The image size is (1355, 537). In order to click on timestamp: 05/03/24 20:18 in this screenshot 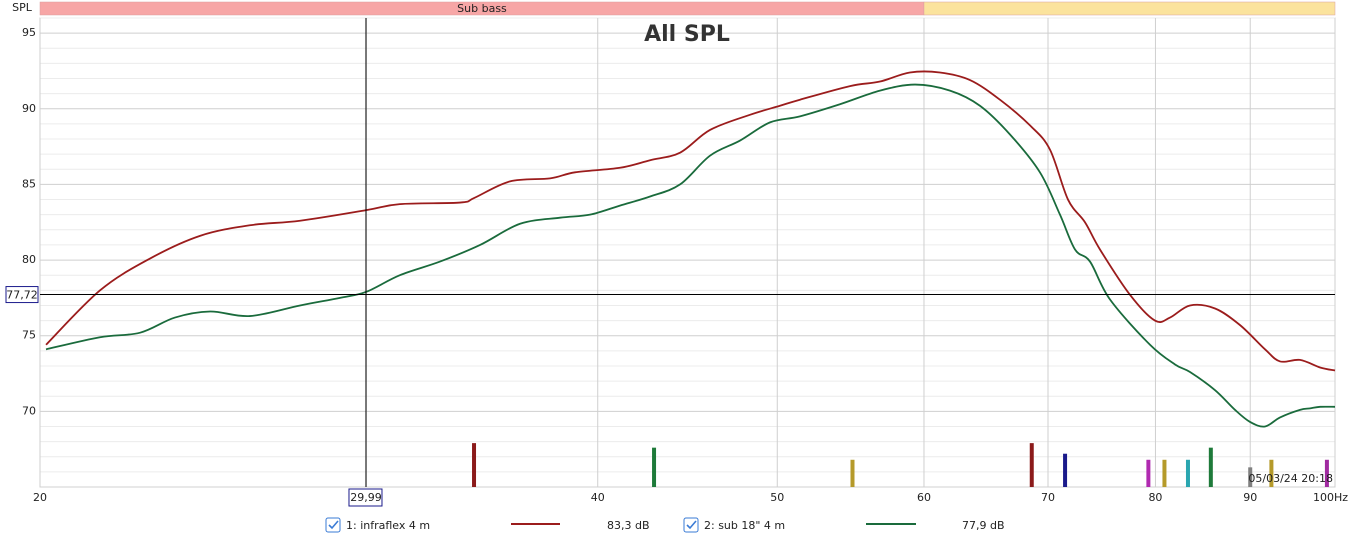, I will do `click(1290, 478)`.